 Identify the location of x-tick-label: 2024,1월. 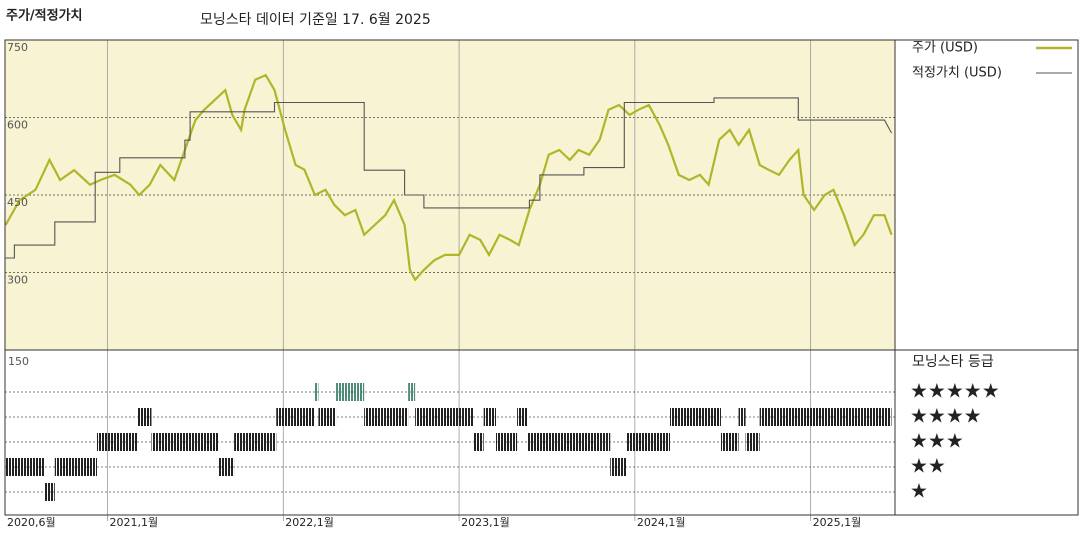
(661, 522).